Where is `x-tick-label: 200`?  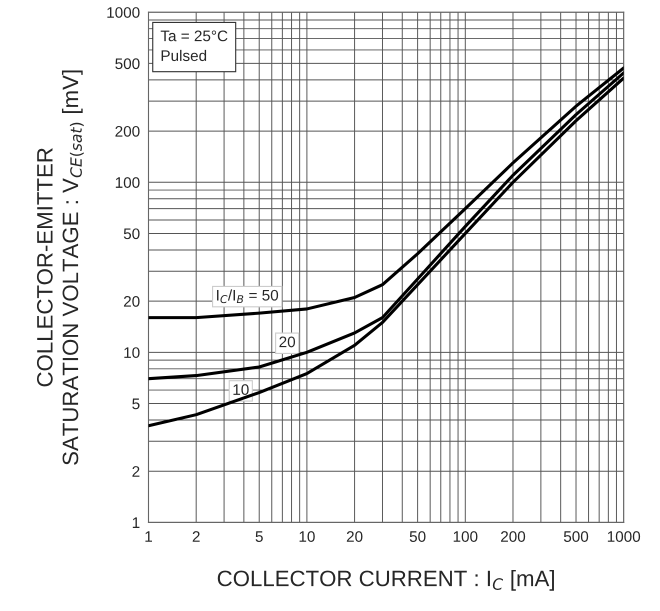 x-tick-label: 200 is located at coordinates (513, 536).